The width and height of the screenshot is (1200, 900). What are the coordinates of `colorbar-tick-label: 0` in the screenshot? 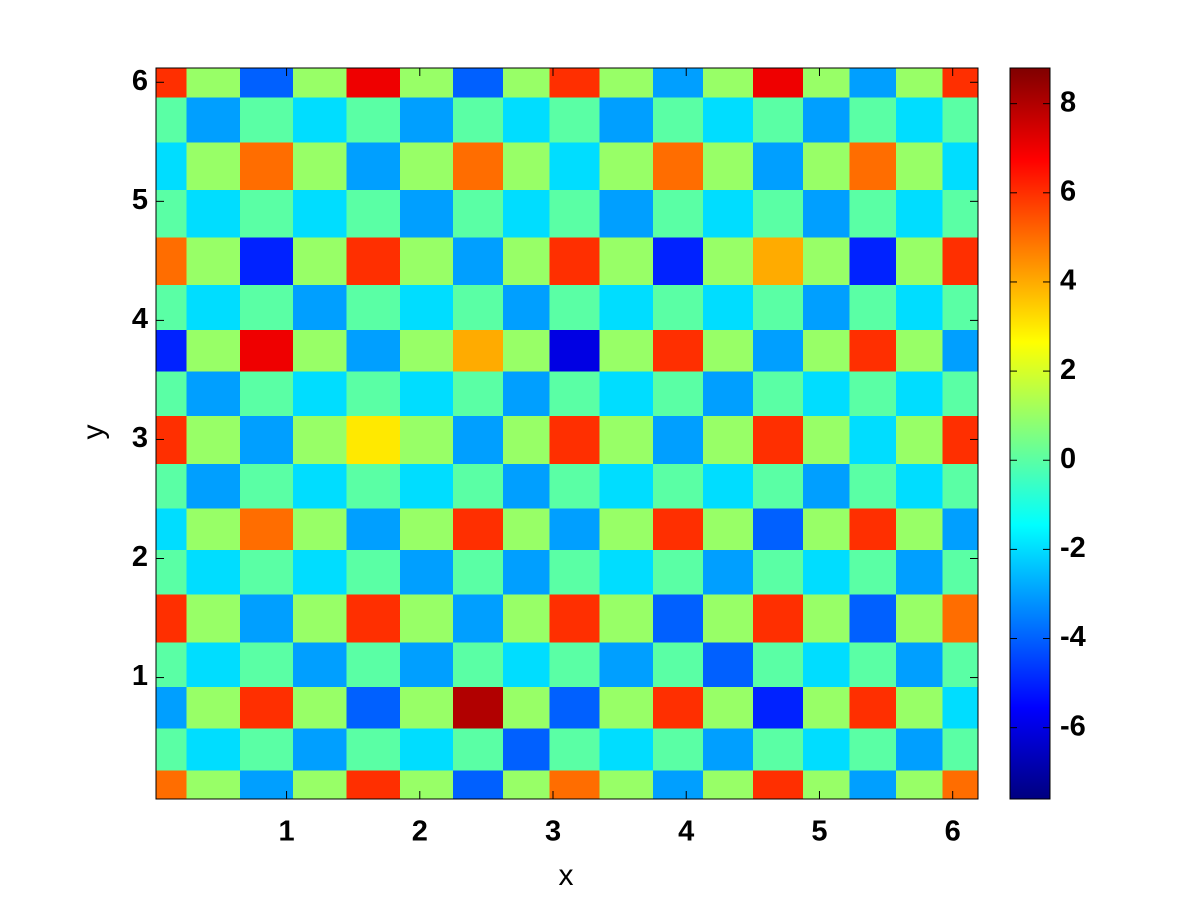 It's located at (1068, 459).